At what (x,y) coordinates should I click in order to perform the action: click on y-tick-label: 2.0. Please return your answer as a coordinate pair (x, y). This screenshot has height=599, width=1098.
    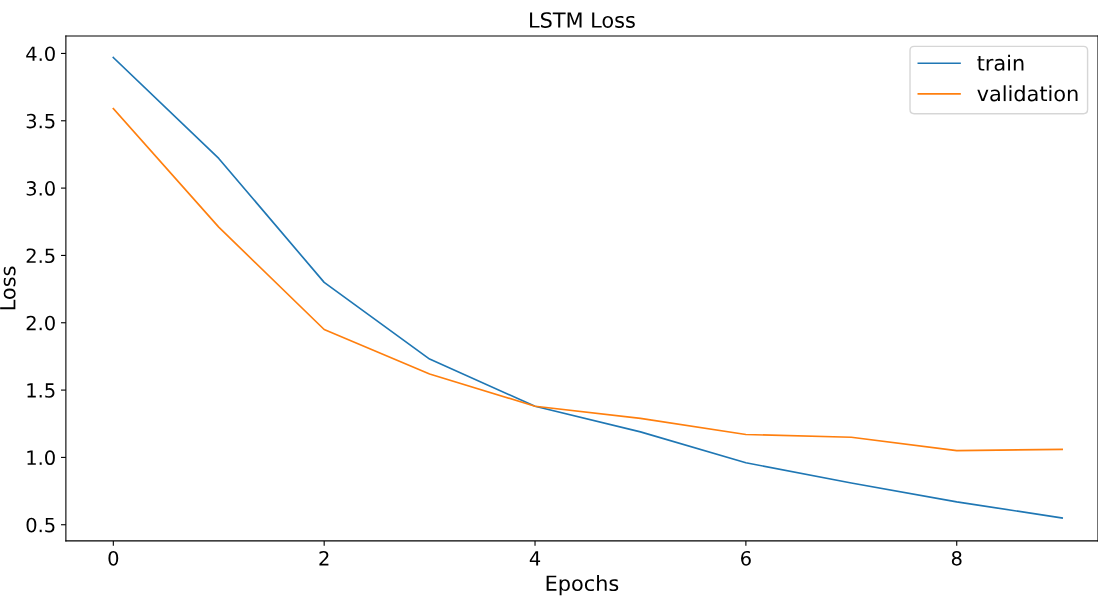
    Looking at the image, I should click on (40, 323).